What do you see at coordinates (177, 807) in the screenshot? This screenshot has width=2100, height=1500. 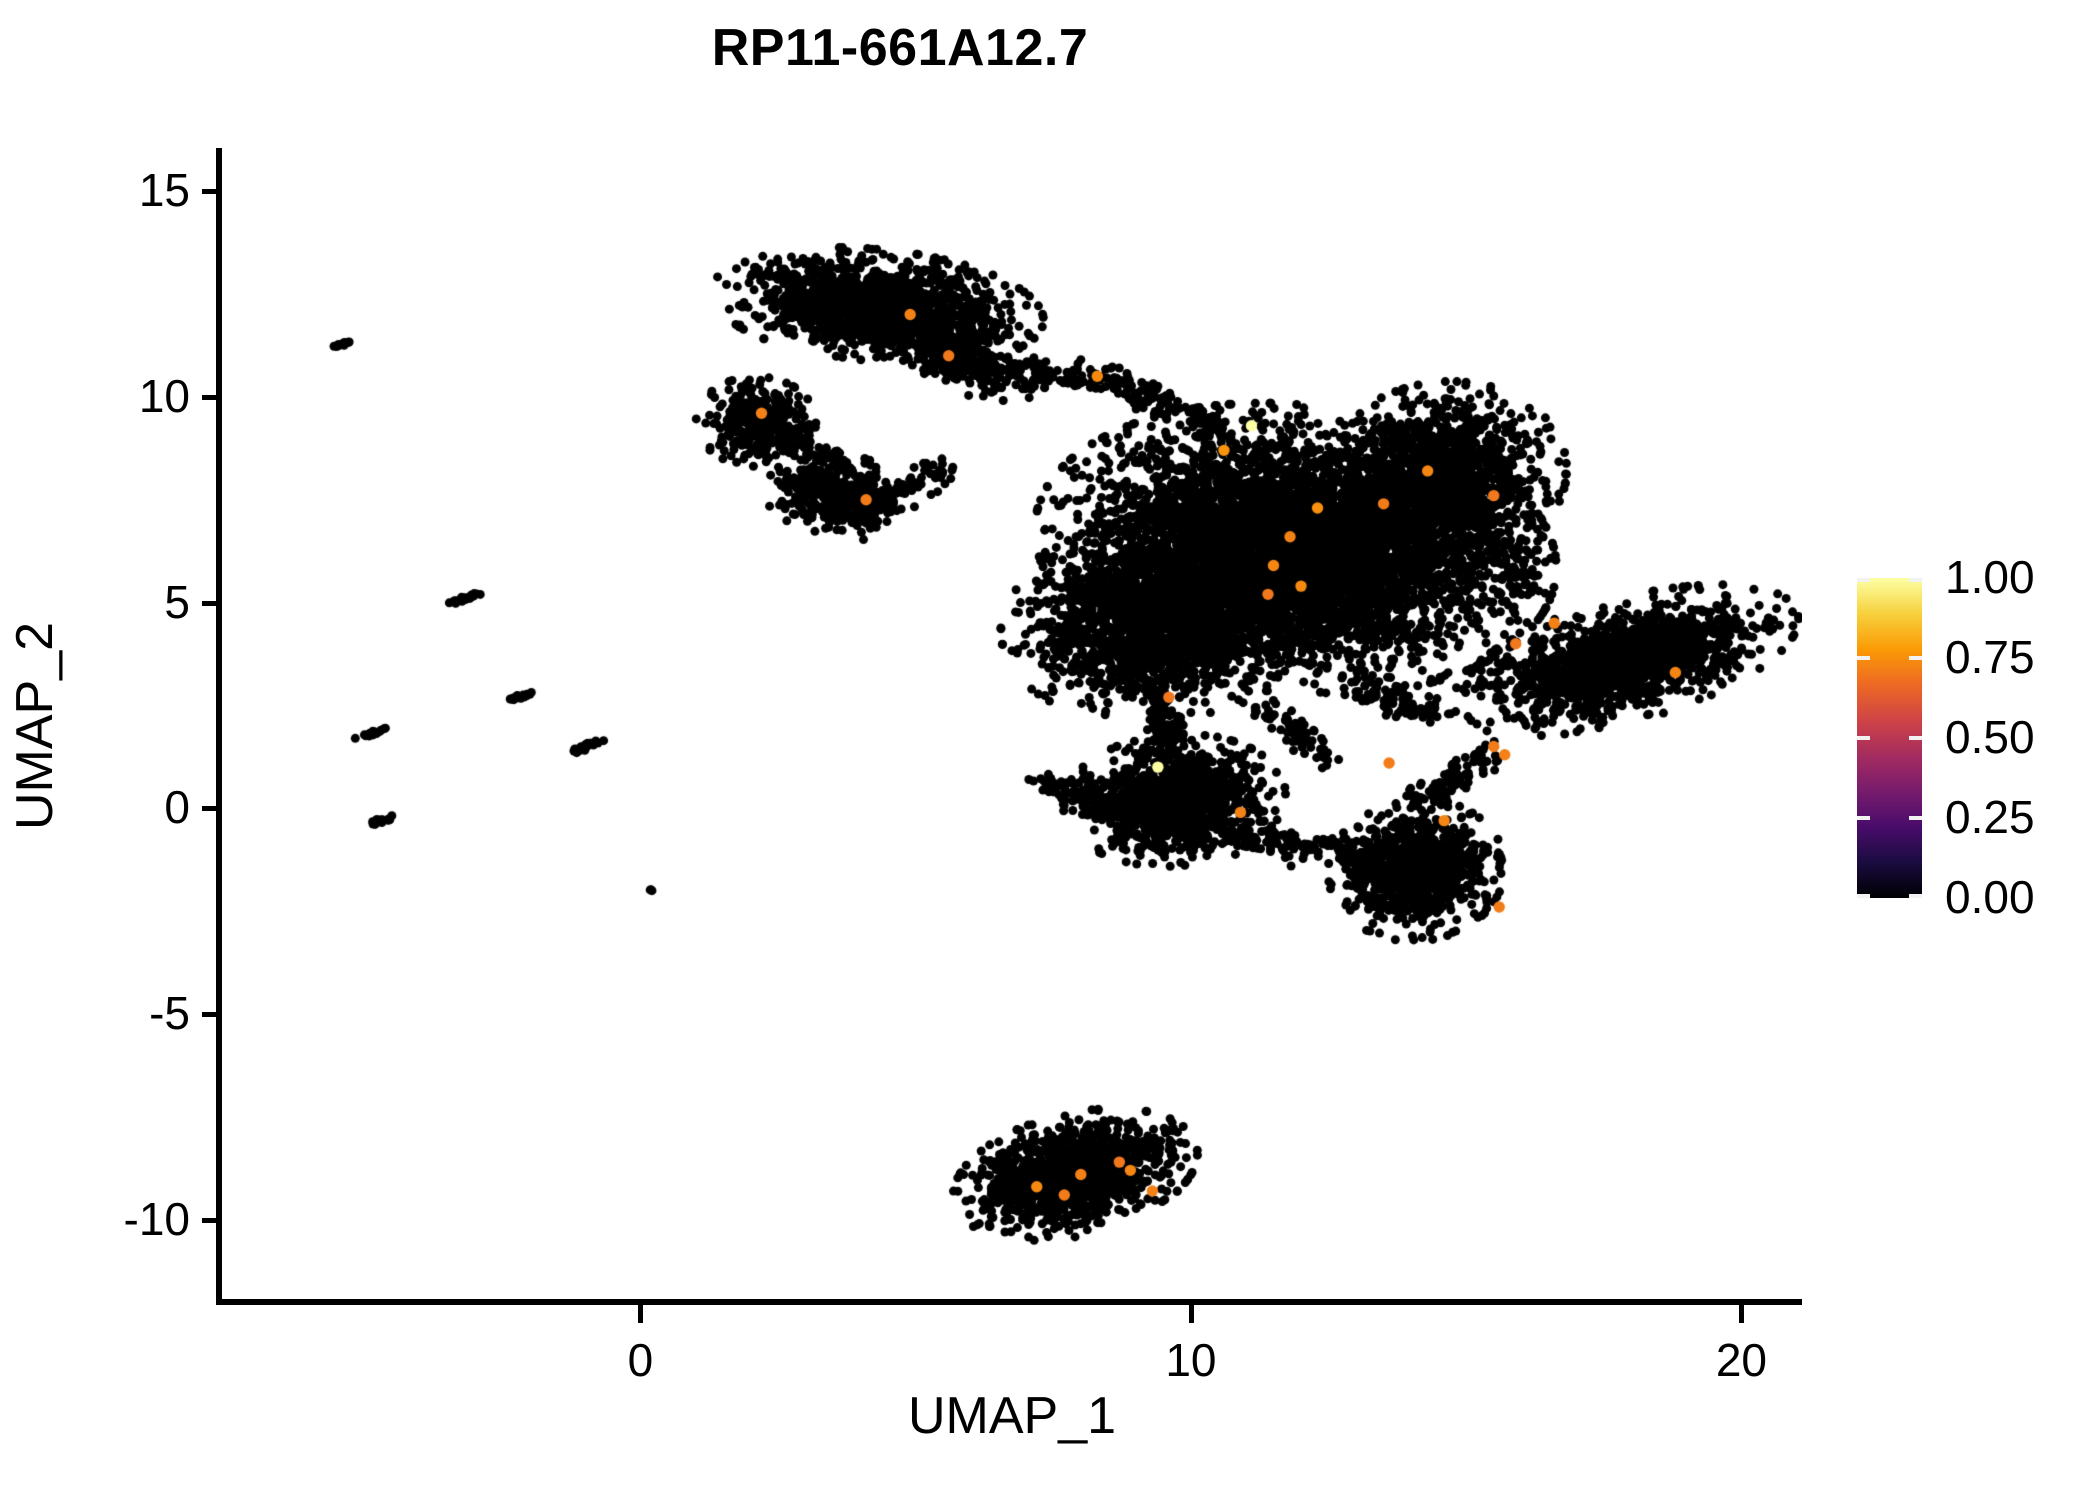 I see `y-tick-label: 0` at bounding box center [177, 807].